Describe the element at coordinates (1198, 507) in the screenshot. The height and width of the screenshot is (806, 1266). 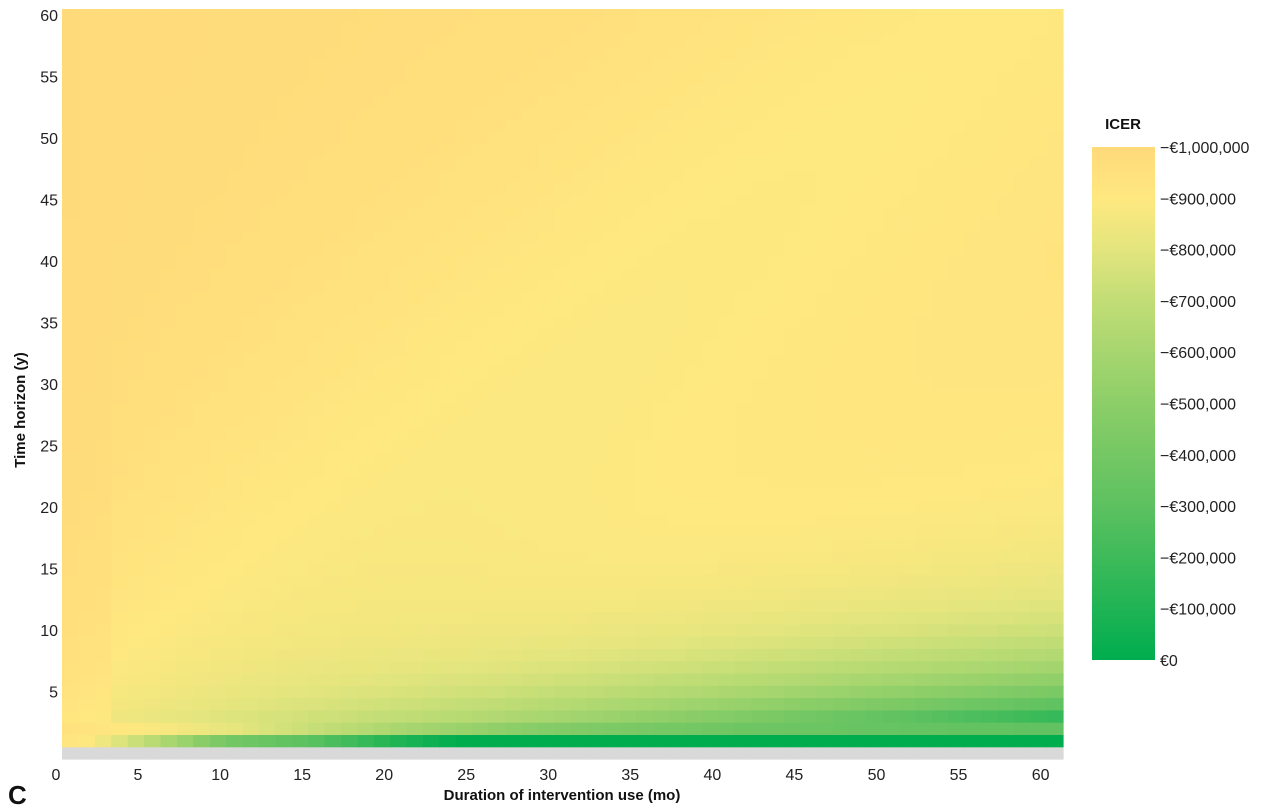
I see `legend-label: −€300,000` at that location.